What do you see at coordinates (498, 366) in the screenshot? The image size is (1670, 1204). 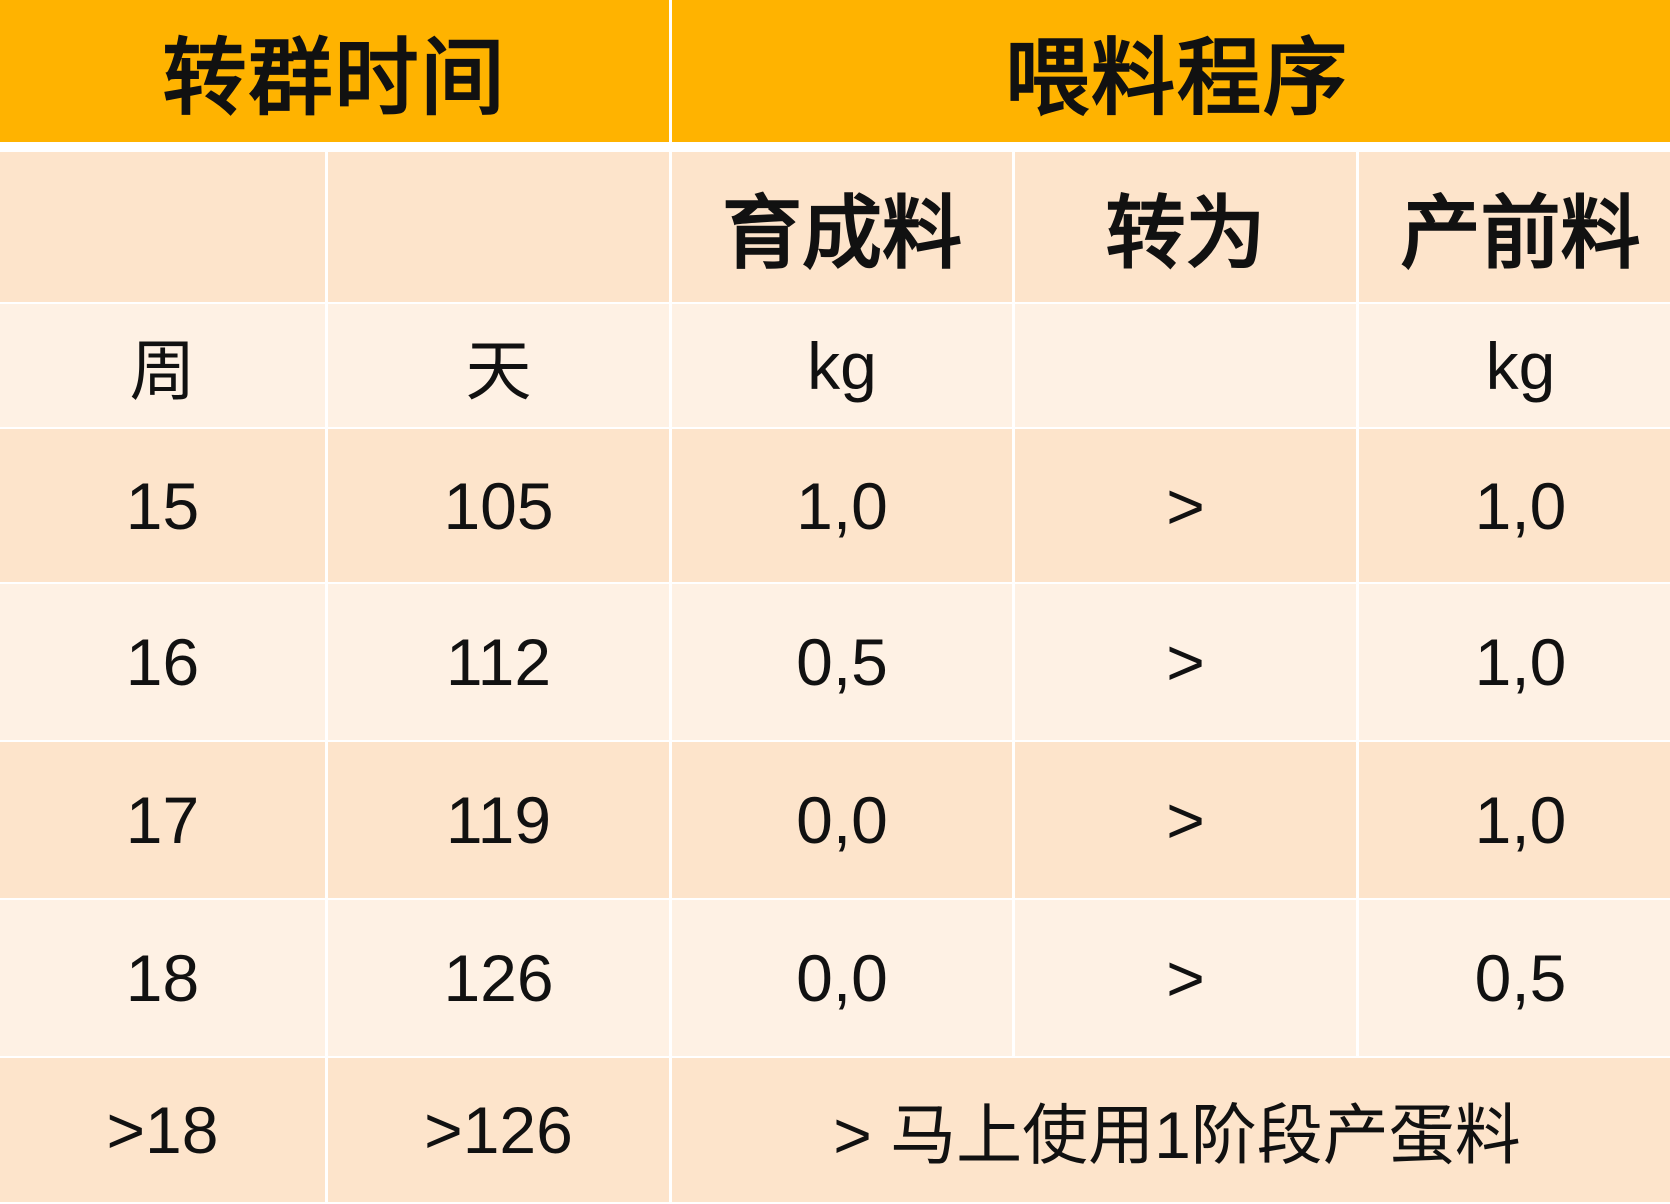 I see `unit-day: 天` at bounding box center [498, 366].